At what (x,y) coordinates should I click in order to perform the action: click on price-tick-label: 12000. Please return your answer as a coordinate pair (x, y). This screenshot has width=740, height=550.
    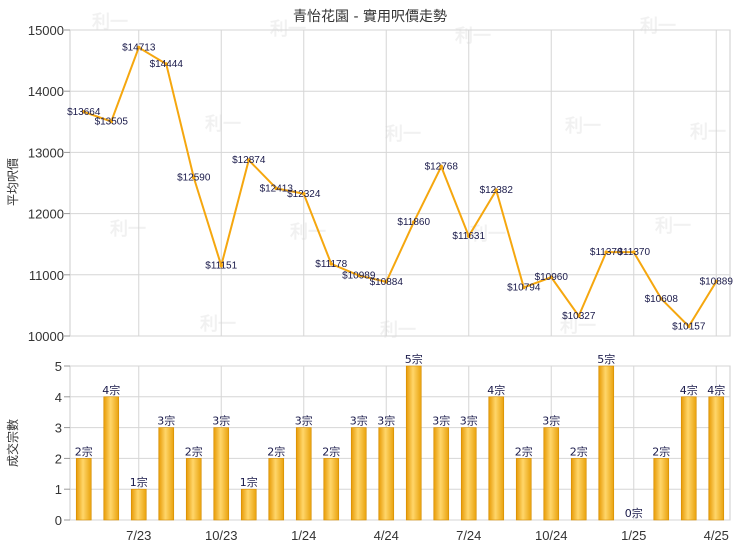
    Looking at the image, I should click on (46, 214).